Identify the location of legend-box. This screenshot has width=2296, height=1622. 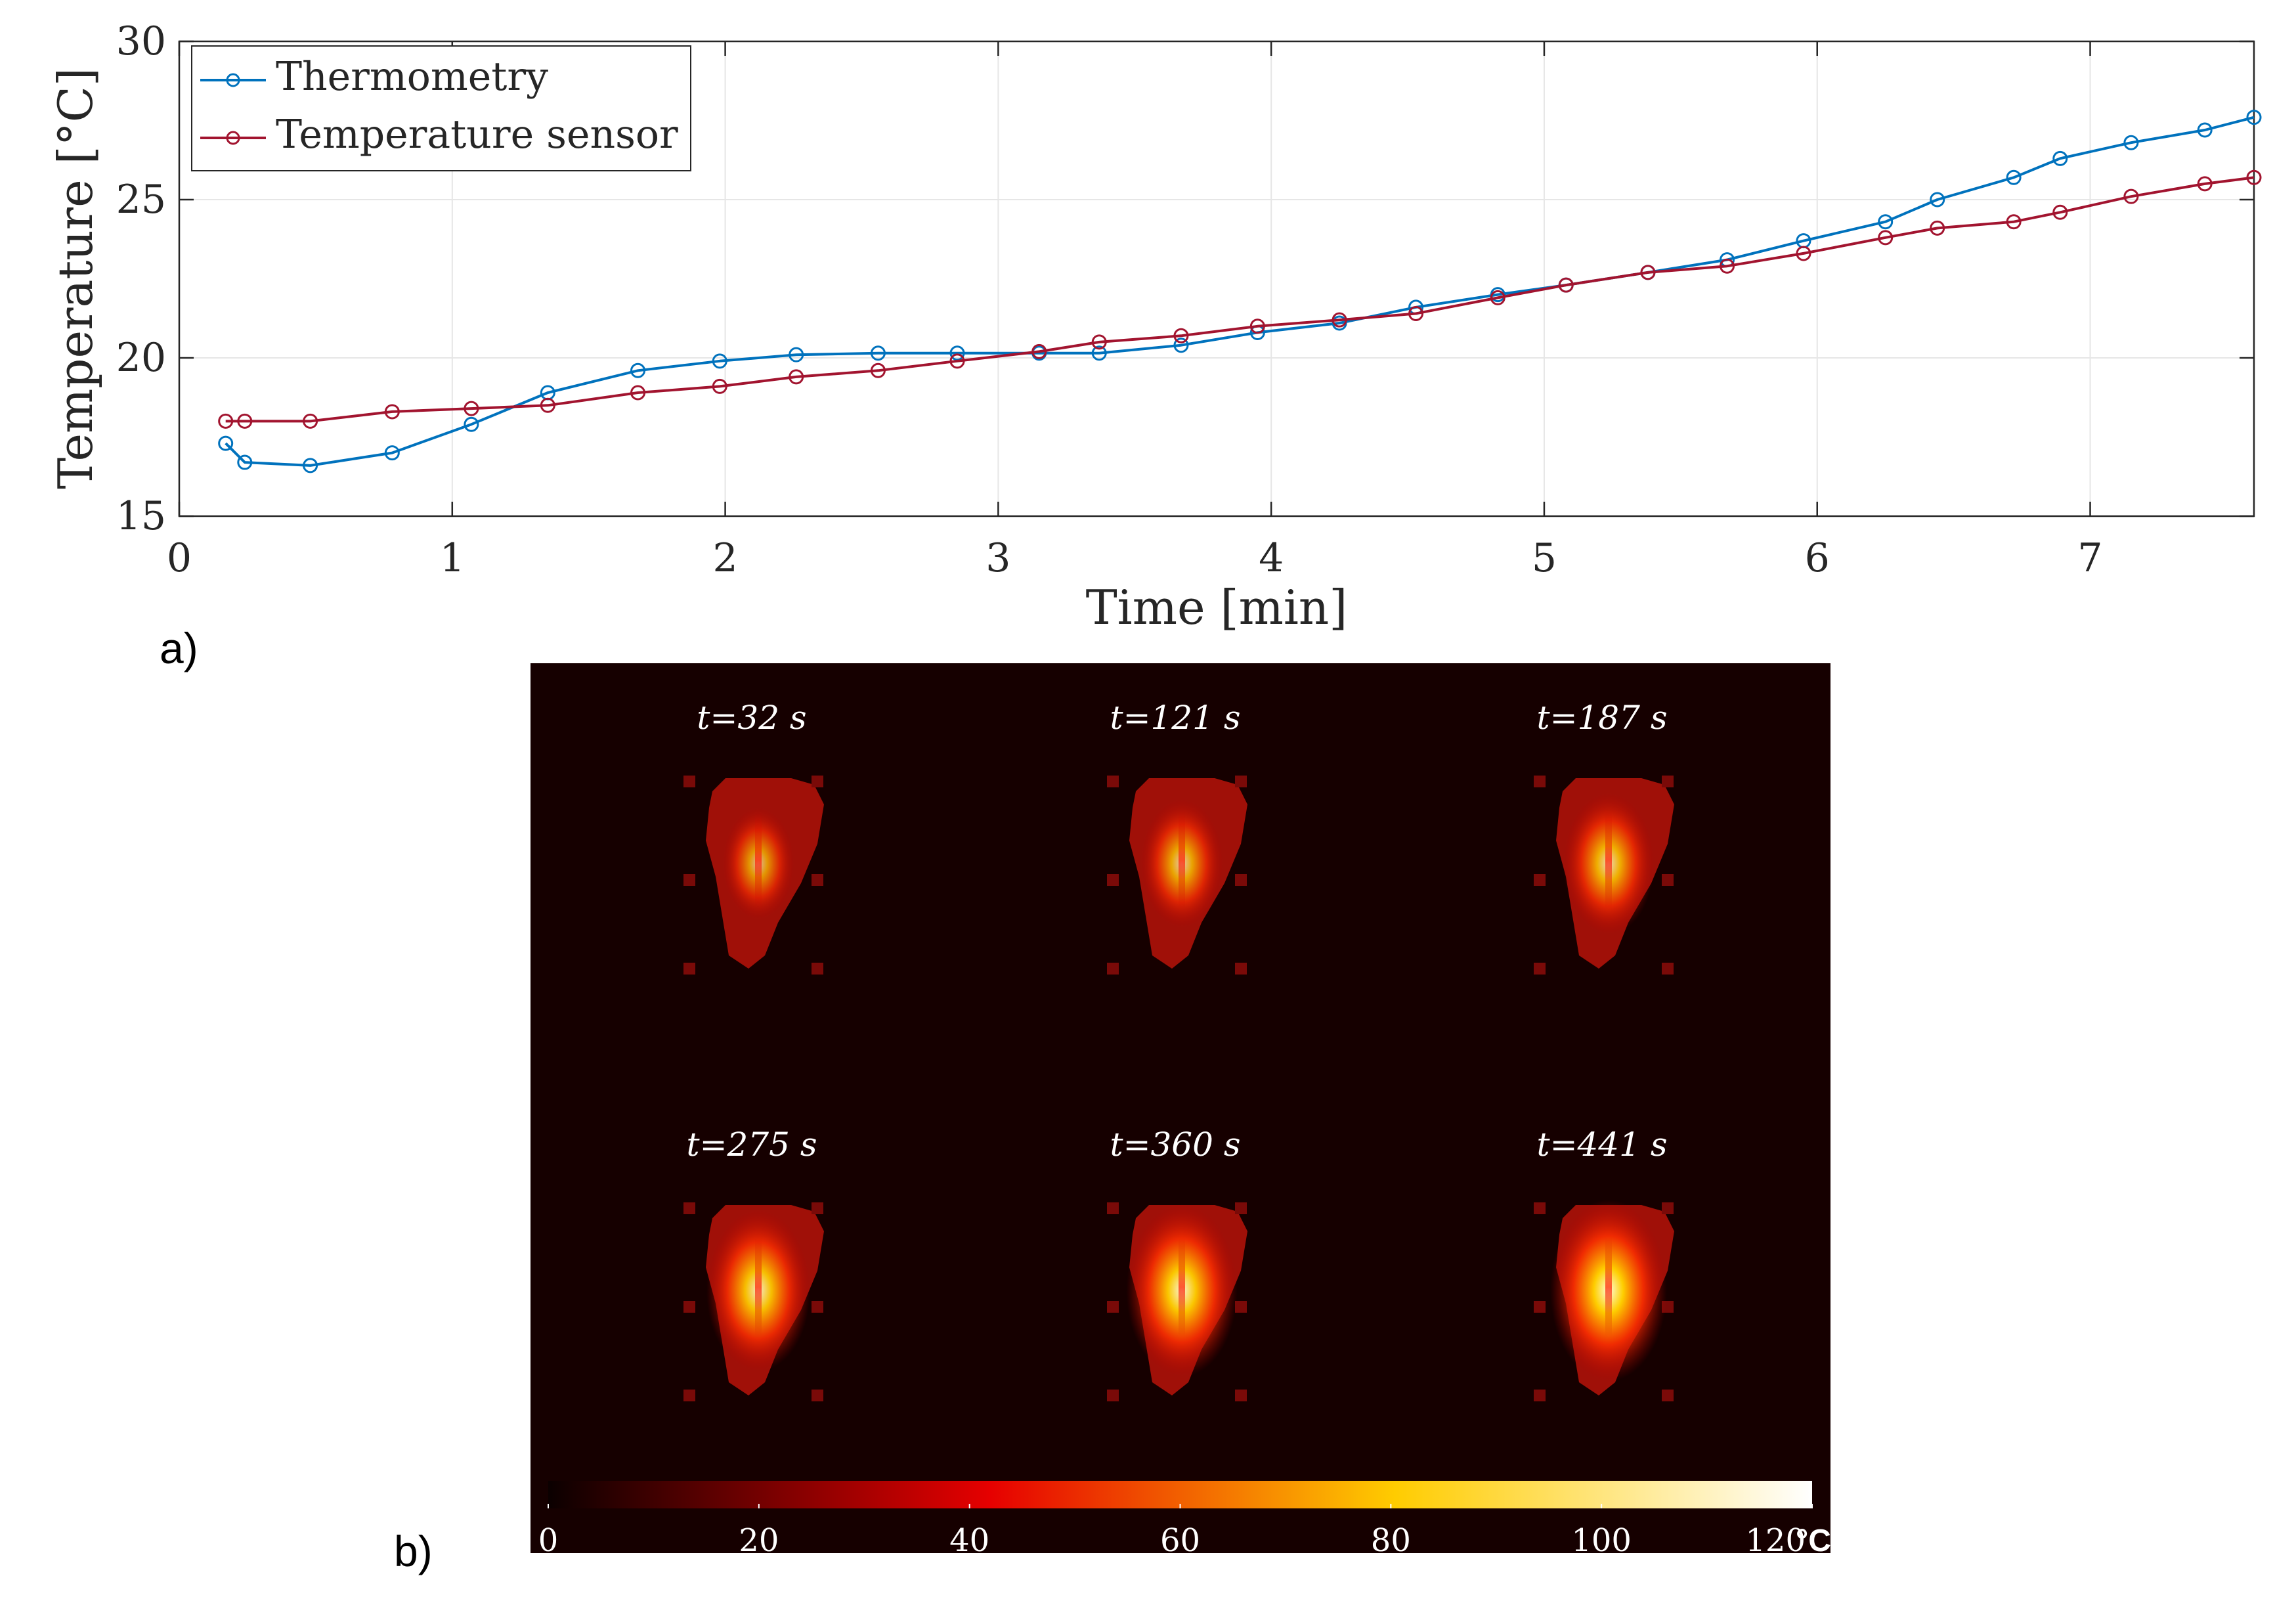
(441, 108).